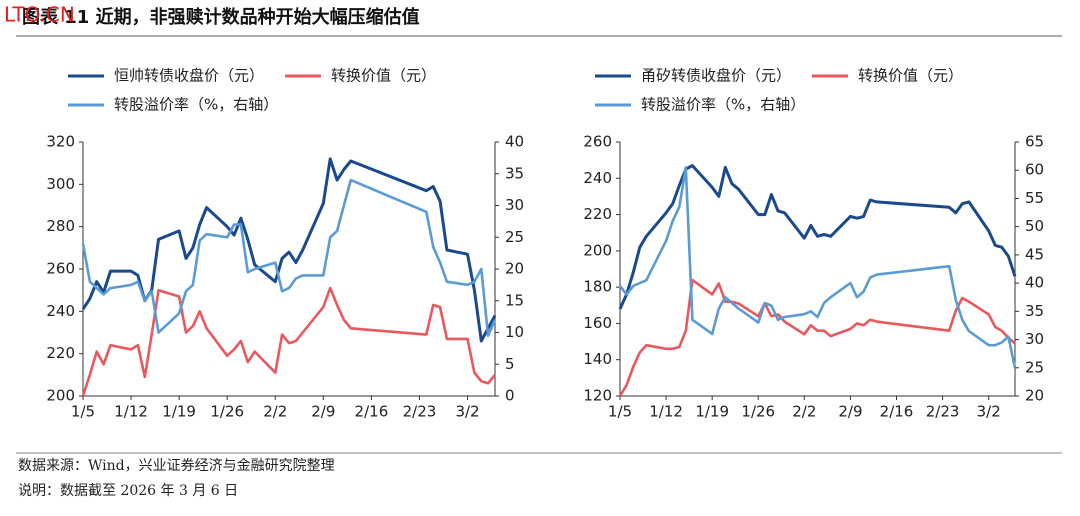  Describe the element at coordinates (60, 226) in the screenshot. I see `y-tick-label: 280` at that location.